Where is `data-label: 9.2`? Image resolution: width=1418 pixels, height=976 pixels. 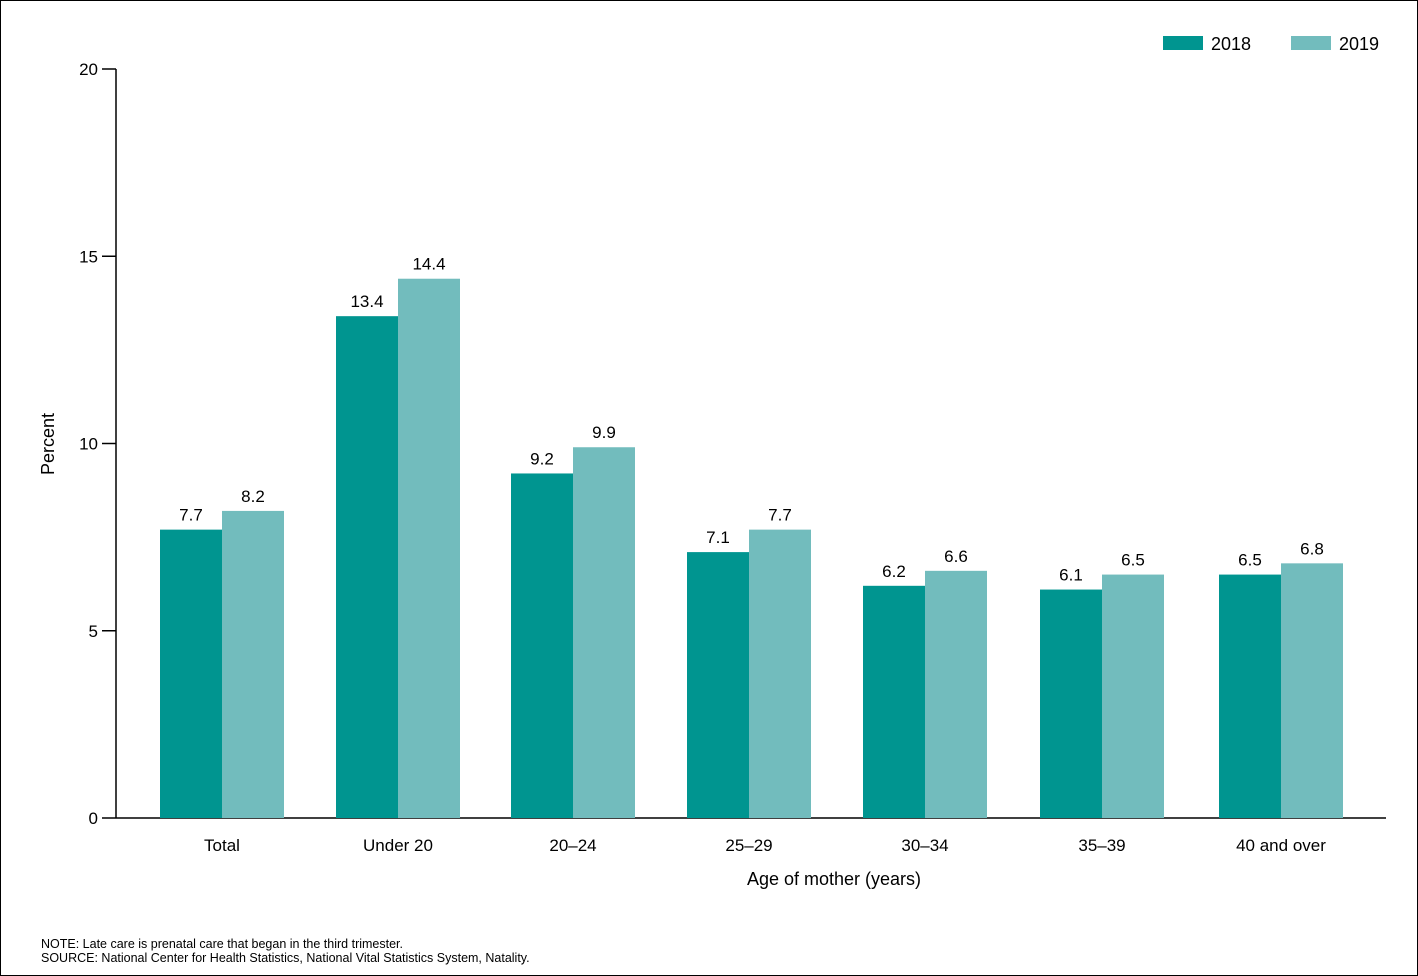
data-label: 9.2 is located at coordinates (542, 458).